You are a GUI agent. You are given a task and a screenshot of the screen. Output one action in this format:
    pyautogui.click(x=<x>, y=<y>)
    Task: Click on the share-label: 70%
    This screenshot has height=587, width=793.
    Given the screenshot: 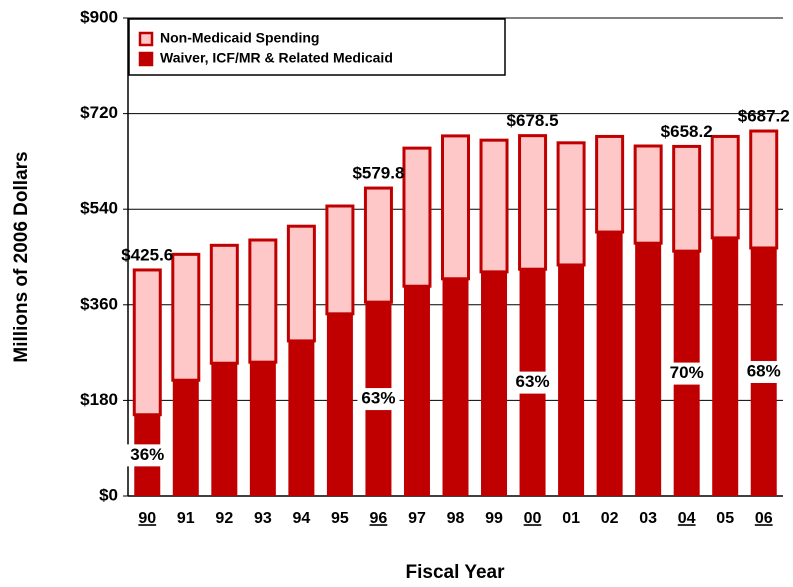 What is the action you would take?
    pyautogui.click(x=687, y=372)
    